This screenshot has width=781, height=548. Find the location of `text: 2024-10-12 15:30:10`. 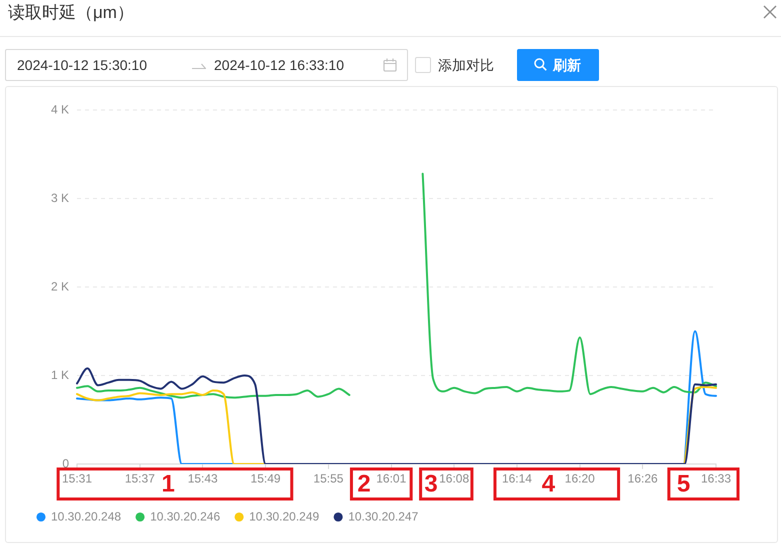

text: 2024-10-12 15:30:10 is located at coordinates (82, 65).